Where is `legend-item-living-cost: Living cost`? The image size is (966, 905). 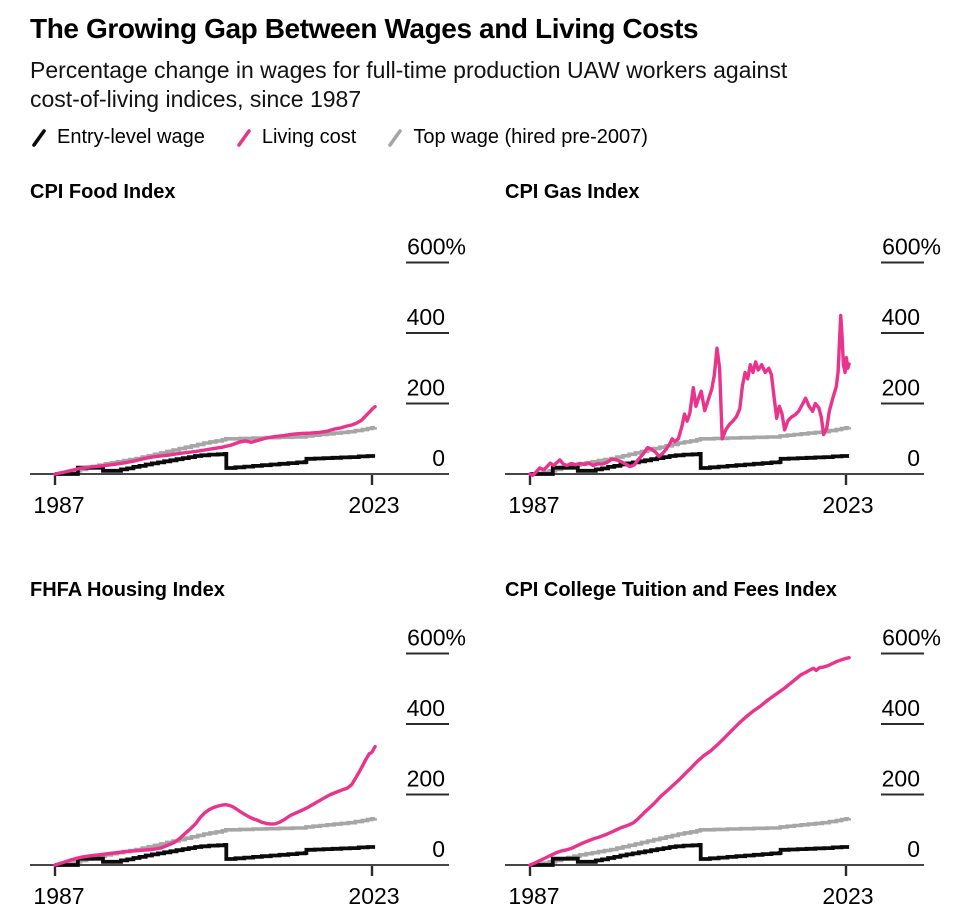 legend-item-living-cost: Living cost is located at coordinates (296, 137).